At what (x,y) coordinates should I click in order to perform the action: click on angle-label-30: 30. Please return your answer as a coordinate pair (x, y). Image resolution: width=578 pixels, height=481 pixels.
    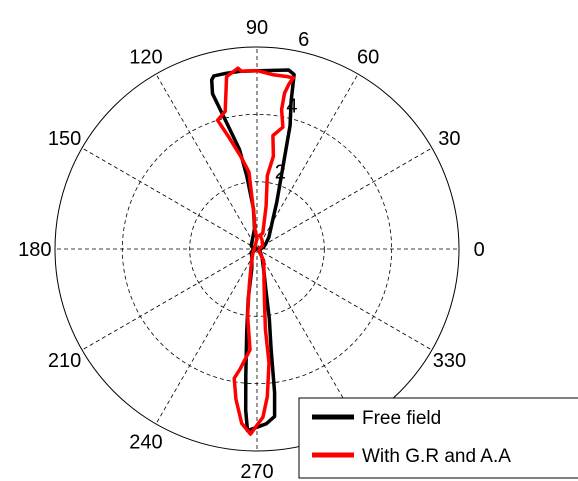
    Looking at the image, I should click on (449, 139).